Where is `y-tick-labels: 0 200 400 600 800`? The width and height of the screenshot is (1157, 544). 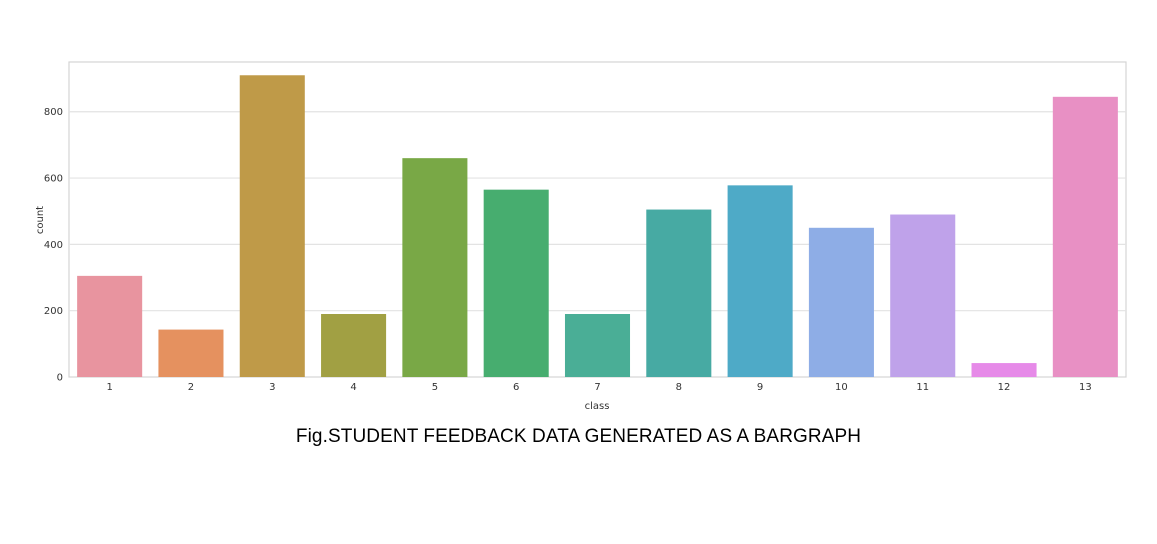
y-tick-labels: 0 200 400 600 800 is located at coordinates (53, 245).